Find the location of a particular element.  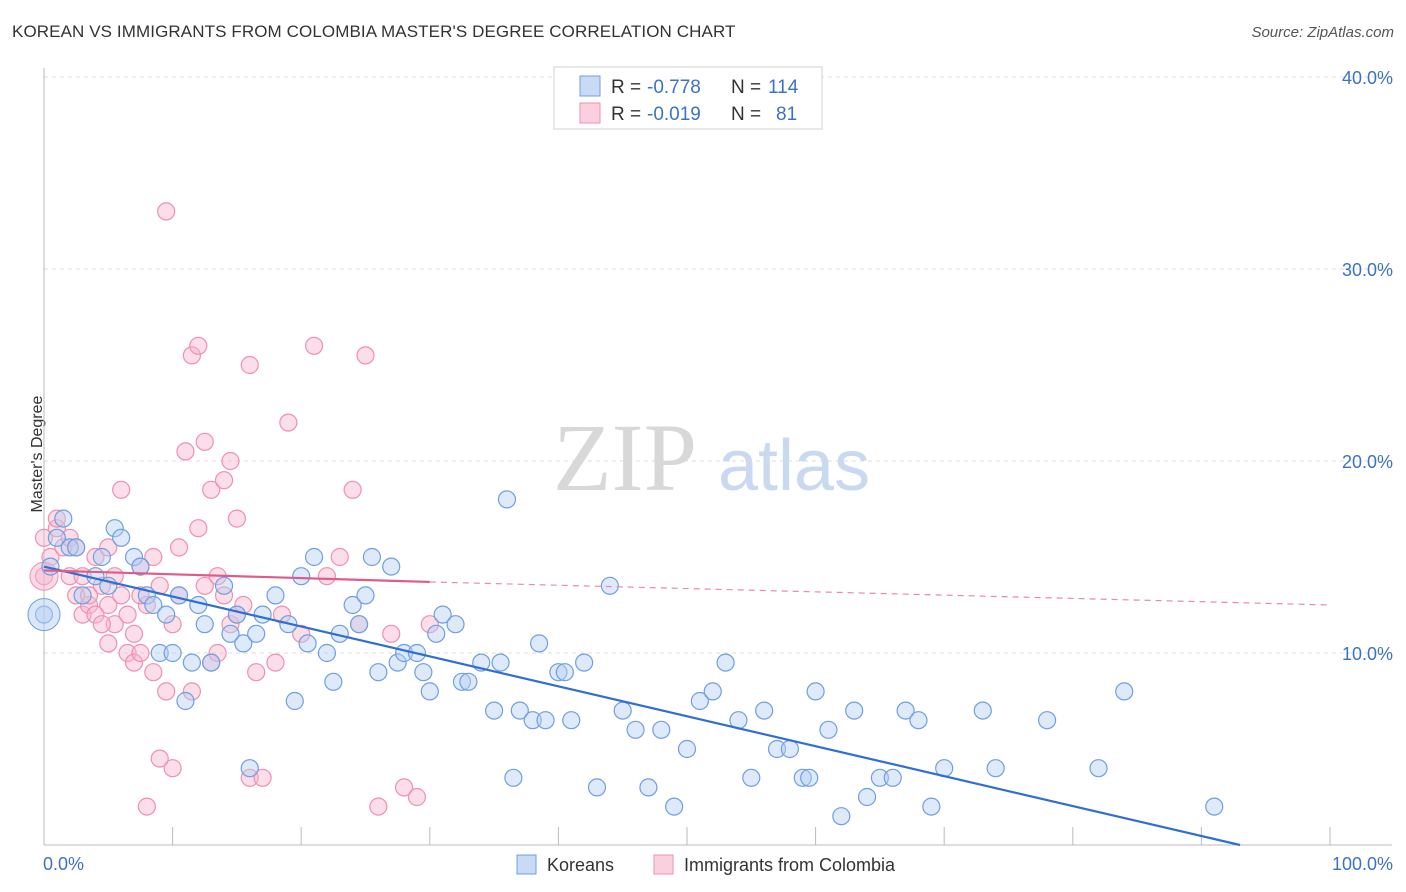

legend-bottom: Koreans Immigrants from Colombia is located at coordinates (706, 864).